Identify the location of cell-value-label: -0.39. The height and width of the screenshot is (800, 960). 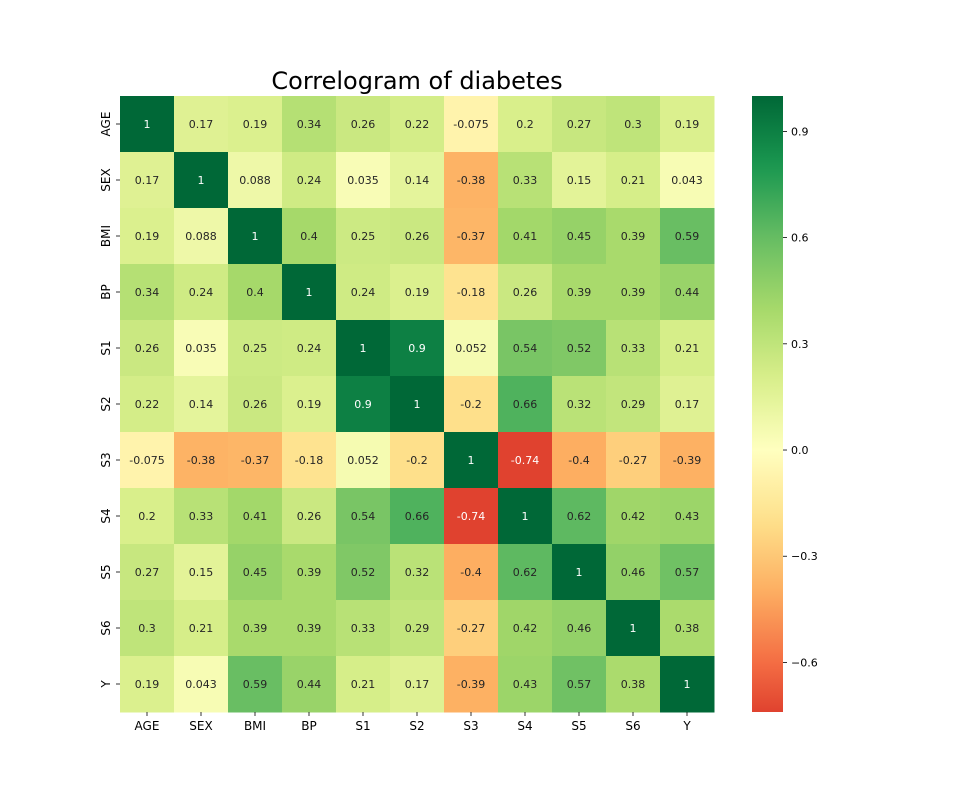
(687, 460).